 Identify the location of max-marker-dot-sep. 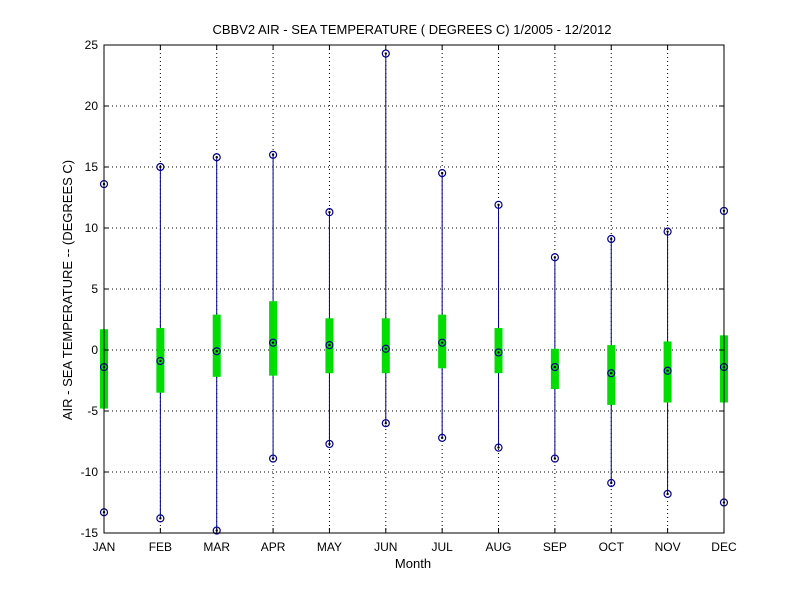
(555, 257).